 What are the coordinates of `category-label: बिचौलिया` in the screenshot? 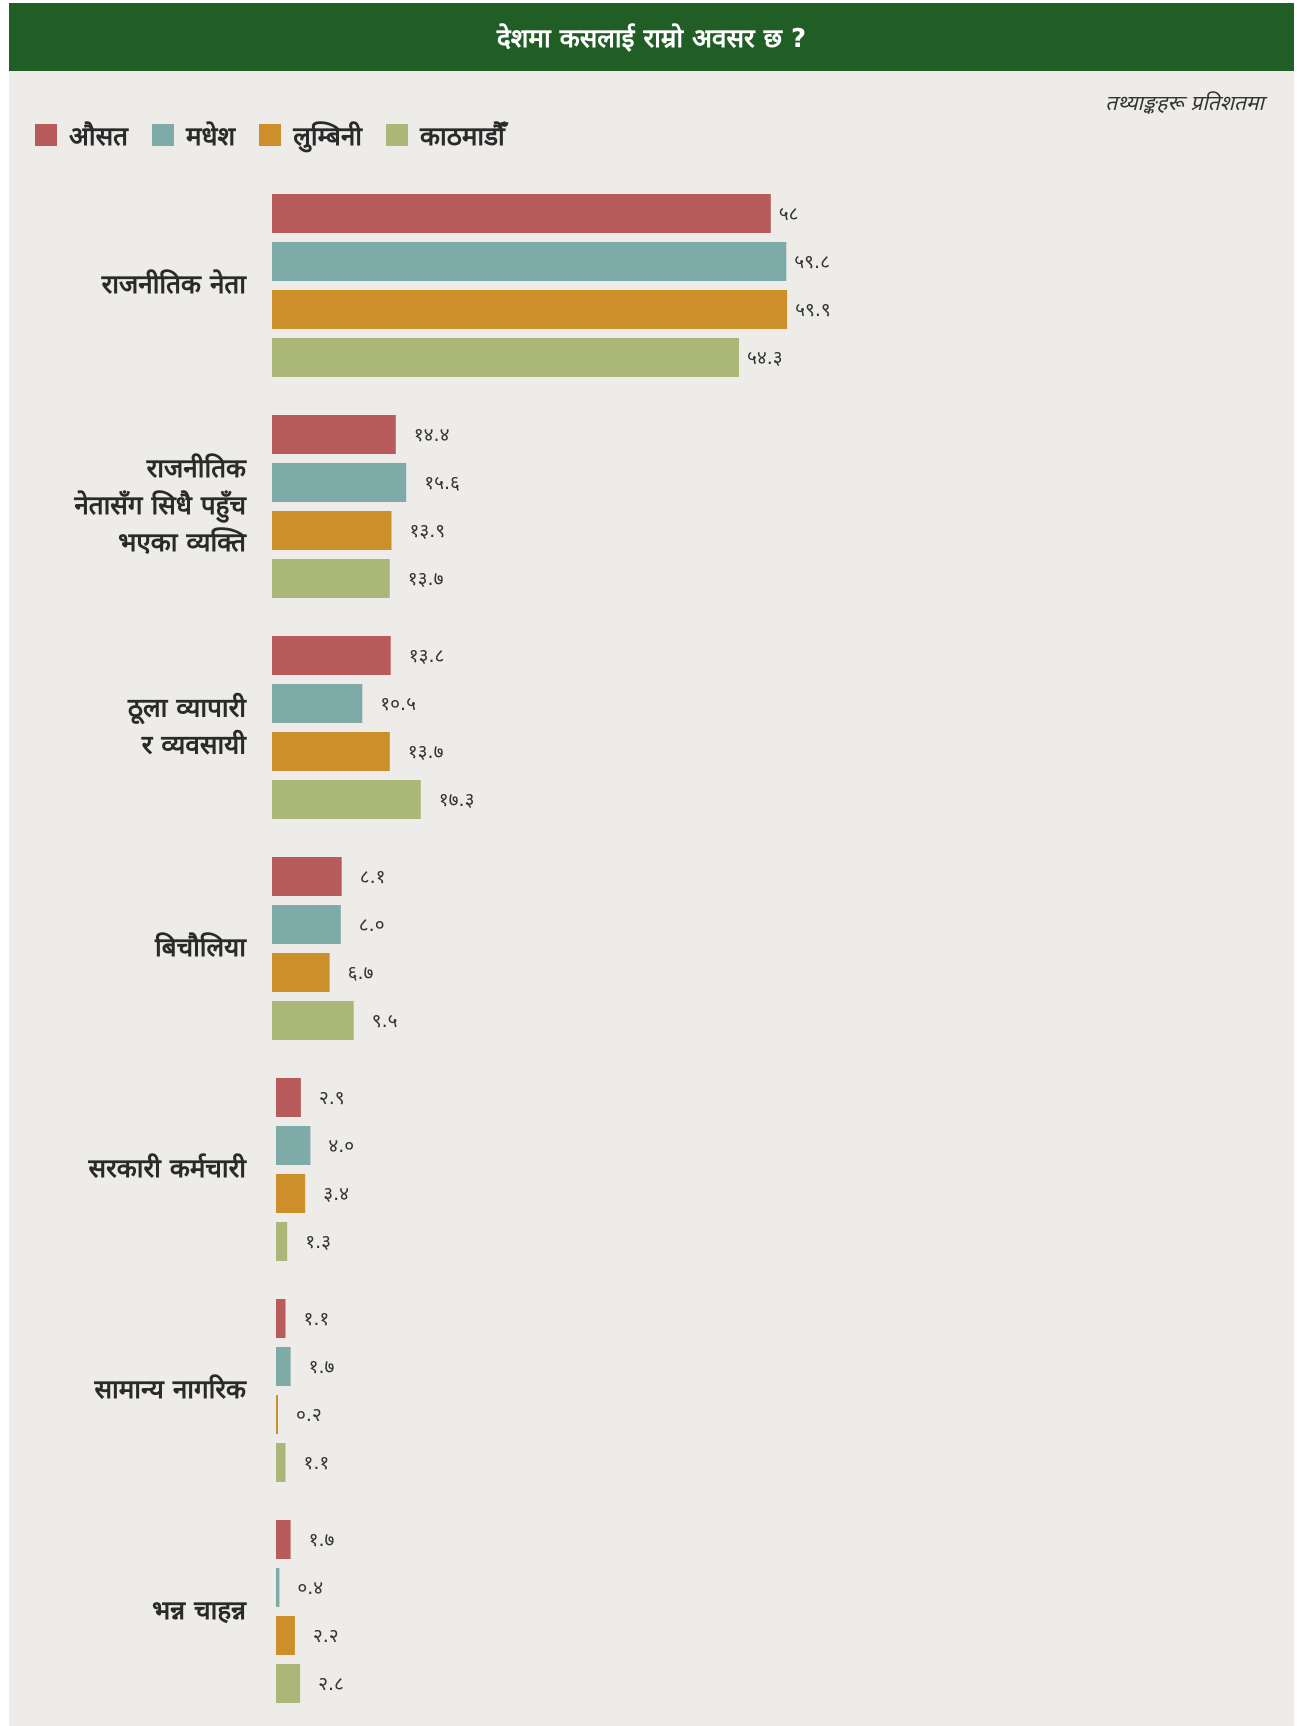 It's located at (200, 947).